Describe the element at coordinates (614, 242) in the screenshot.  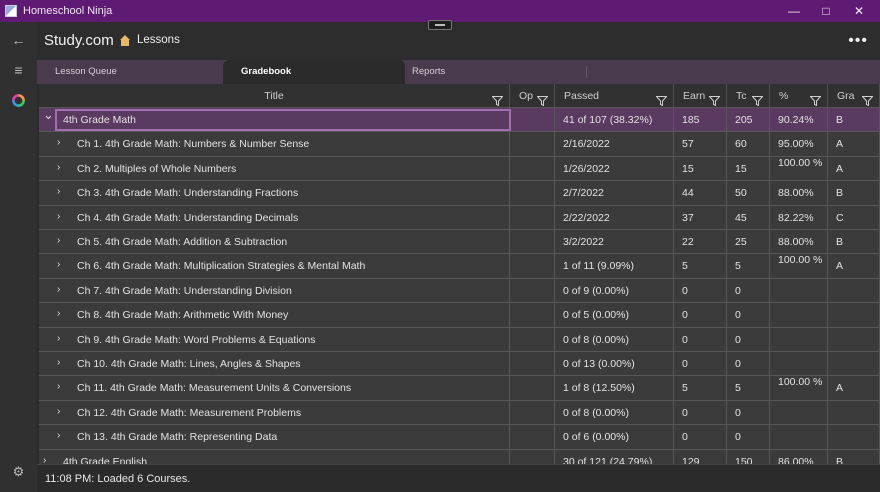
I see `cell-passed: 3/2/2022` at that location.